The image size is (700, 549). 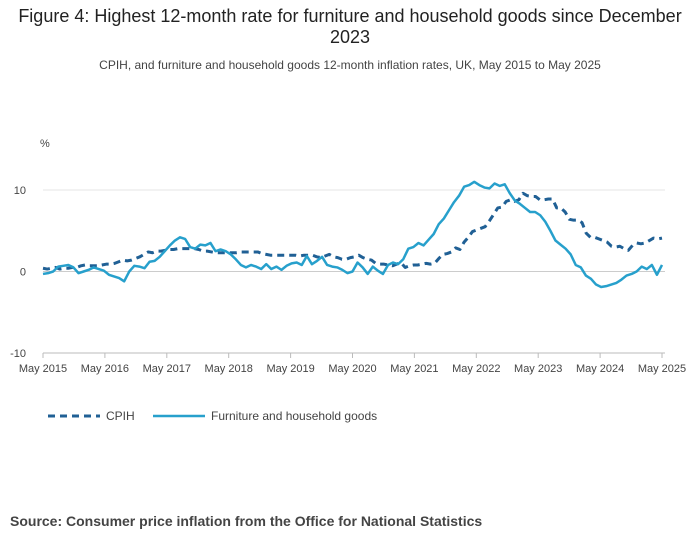 I want to click on y-tick-label: 0, so click(x=23, y=273).